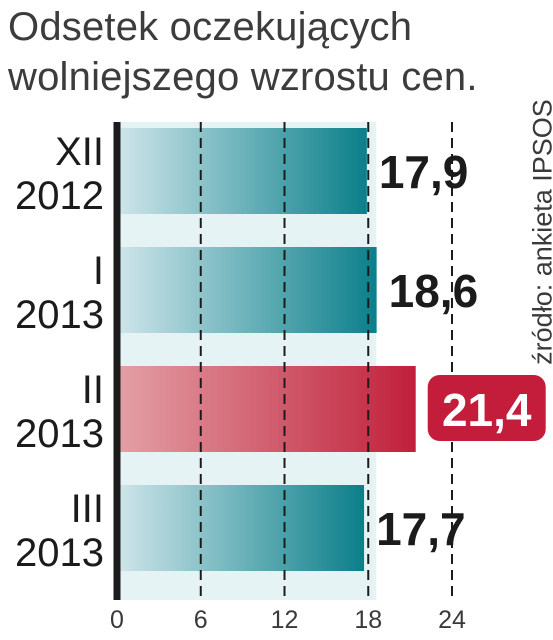 The width and height of the screenshot is (553, 640). Describe the element at coordinates (285, 620) in the screenshot. I see `x-tick-label-12: 12` at that location.